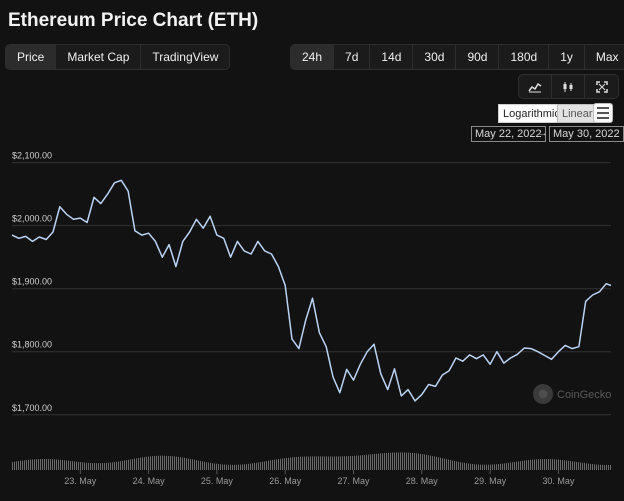 Image resolution: width=624 pixels, height=501 pixels. Describe the element at coordinates (531, 113) in the screenshot. I see `logarithmic-scale-button: Logarithmic` at that location.